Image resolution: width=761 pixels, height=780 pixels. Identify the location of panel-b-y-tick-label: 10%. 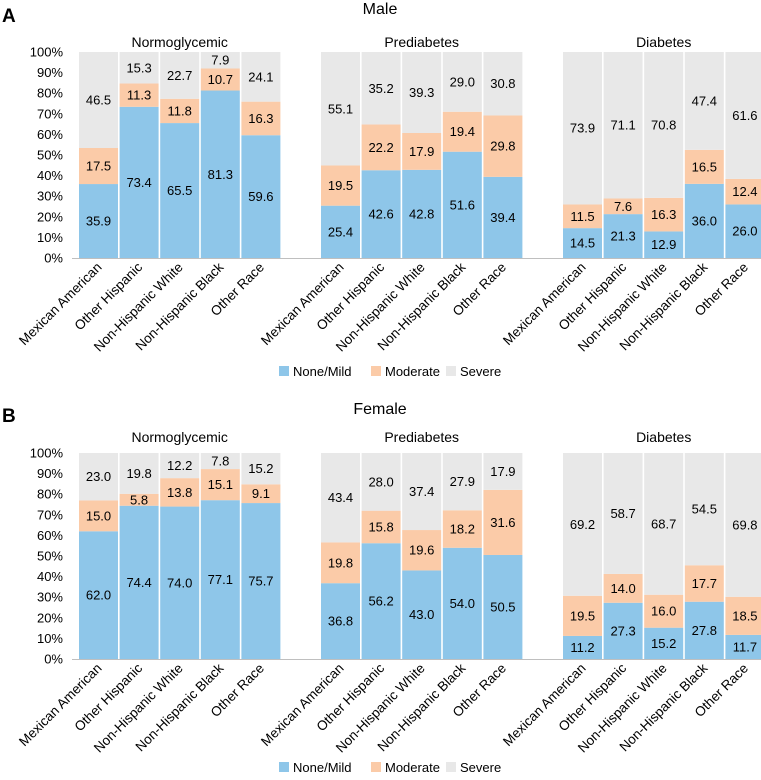
(50, 638).